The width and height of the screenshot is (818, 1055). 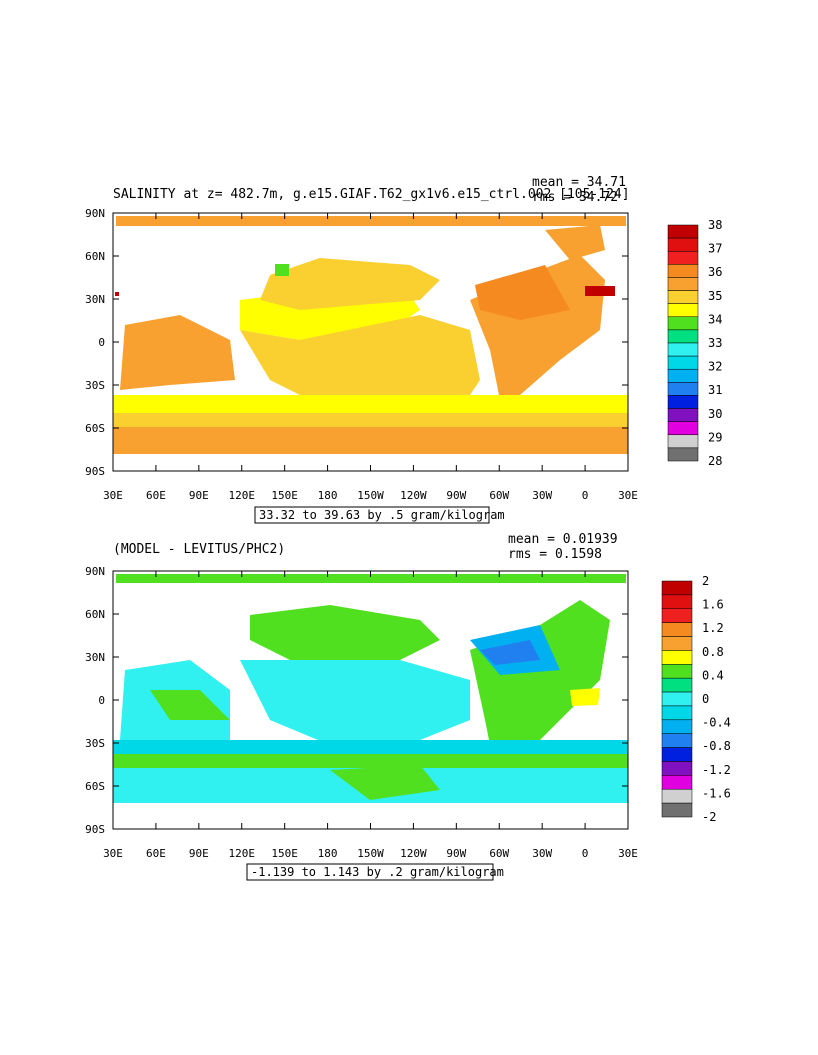 What do you see at coordinates (95, 614) in the screenshot?
I see `bottom-lat-label: 60N` at bounding box center [95, 614].